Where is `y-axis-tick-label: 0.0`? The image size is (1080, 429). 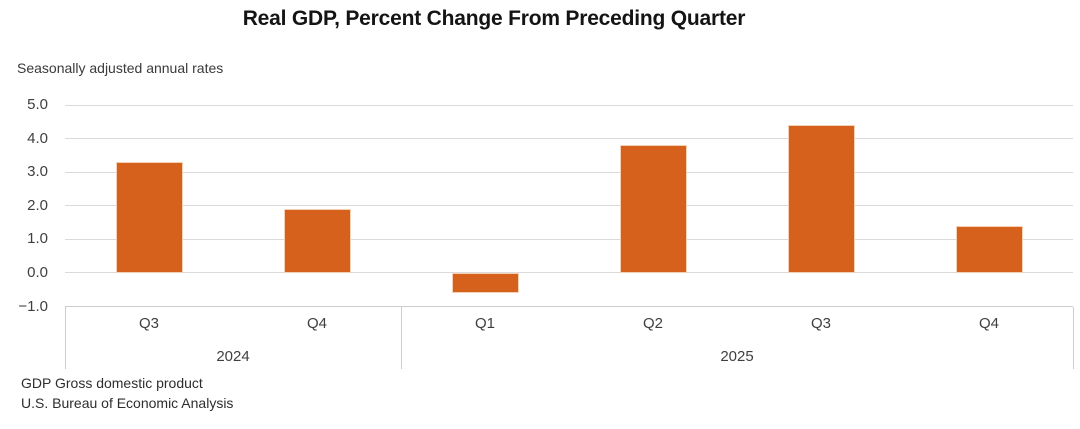
y-axis-tick-label: 0.0 is located at coordinates (37, 272).